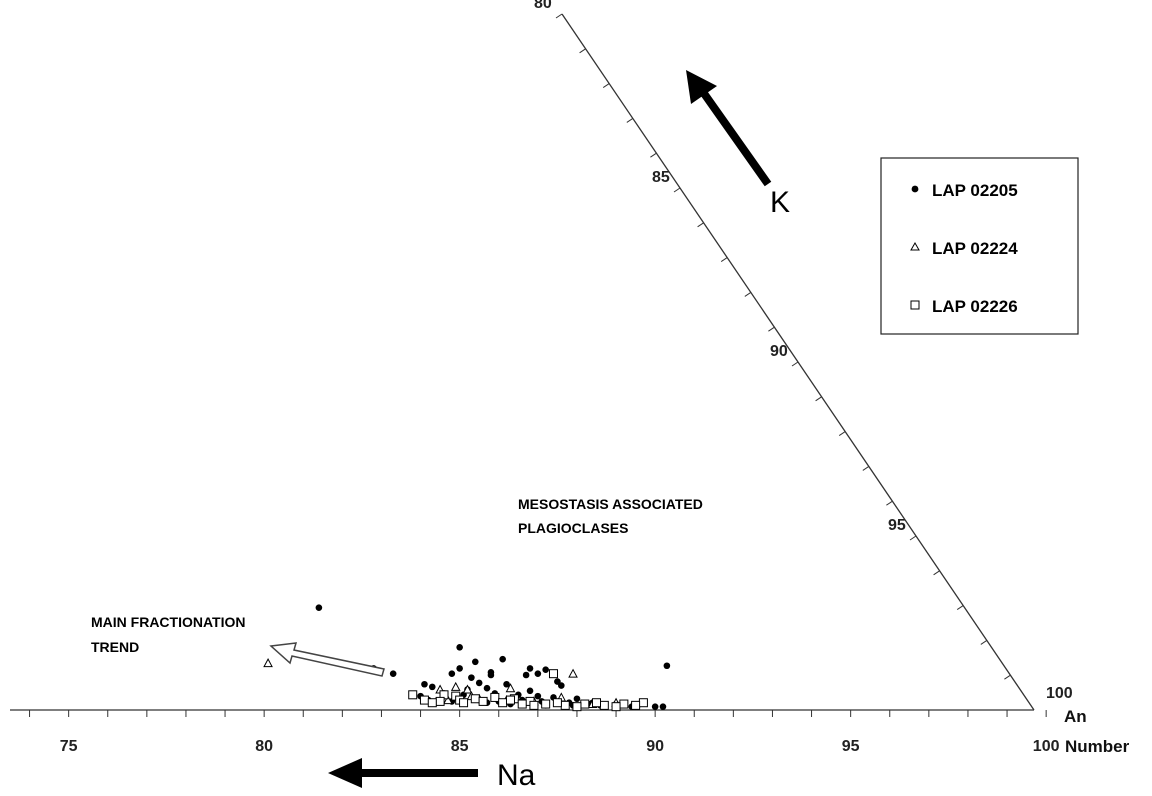 The height and width of the screenshot is (796, 1152). What do you see at coordinates (897, 525) in the screenshot?
I see `diagonal-tick-label: 95` at bounding box center [897, 525].